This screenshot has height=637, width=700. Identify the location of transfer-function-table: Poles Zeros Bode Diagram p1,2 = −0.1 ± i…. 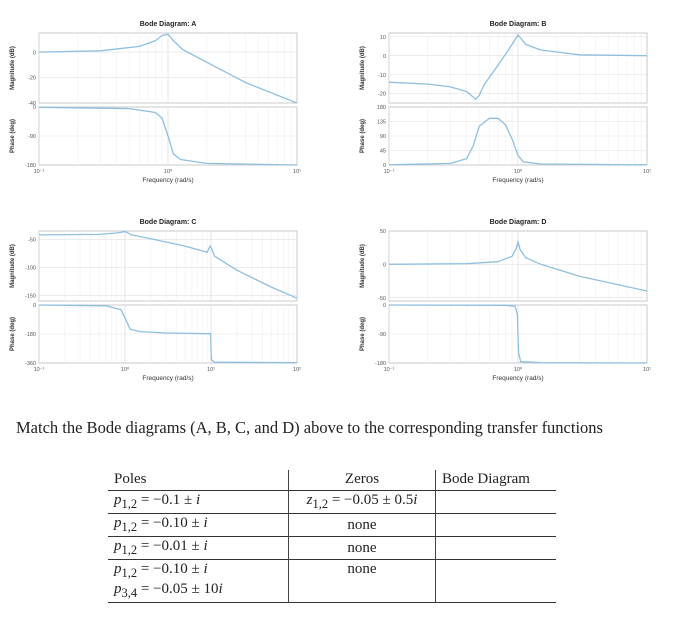
(332, 536).